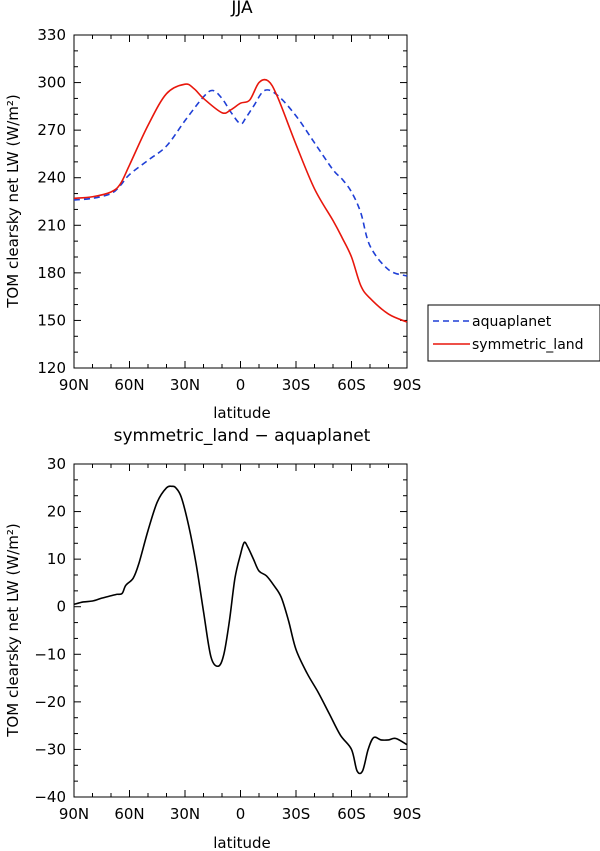  Describe the element at coordinates (242, 413) in the screenshot. I see `top-chart-x-axis-title: latitude` at that location.